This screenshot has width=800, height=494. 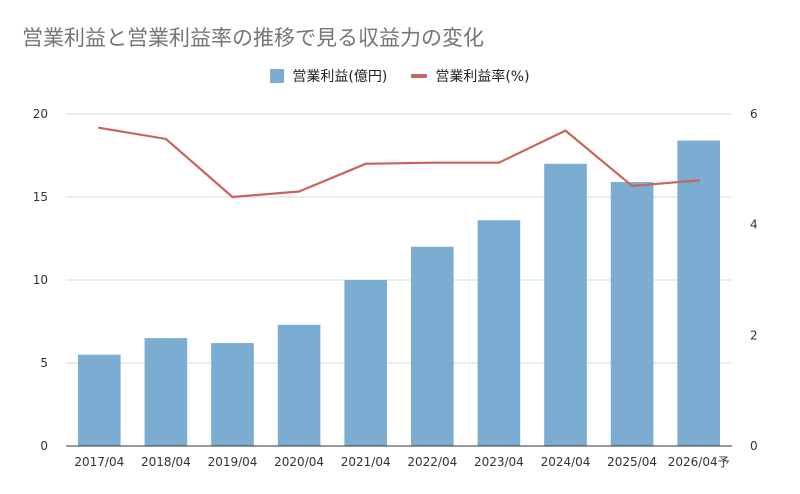 I want to click on x-tick-label: 2017/04, so click(x=99, y=462).